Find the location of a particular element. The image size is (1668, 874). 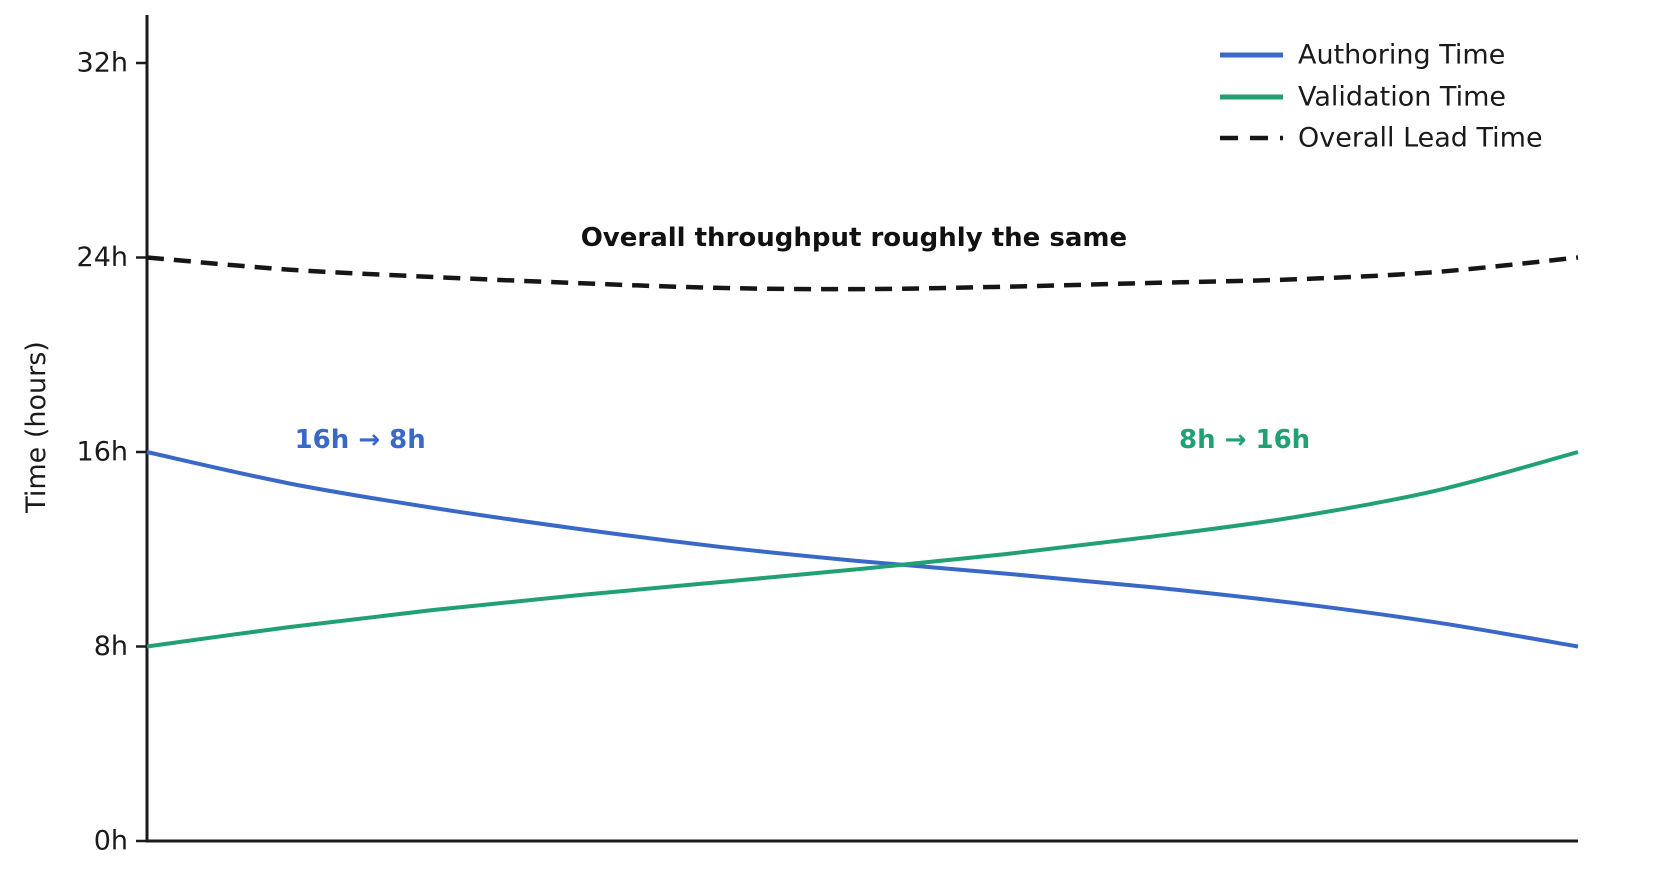

y-axis-ticks: 0h 8h 16h 24h 32h is located at coordinates (112, 452).